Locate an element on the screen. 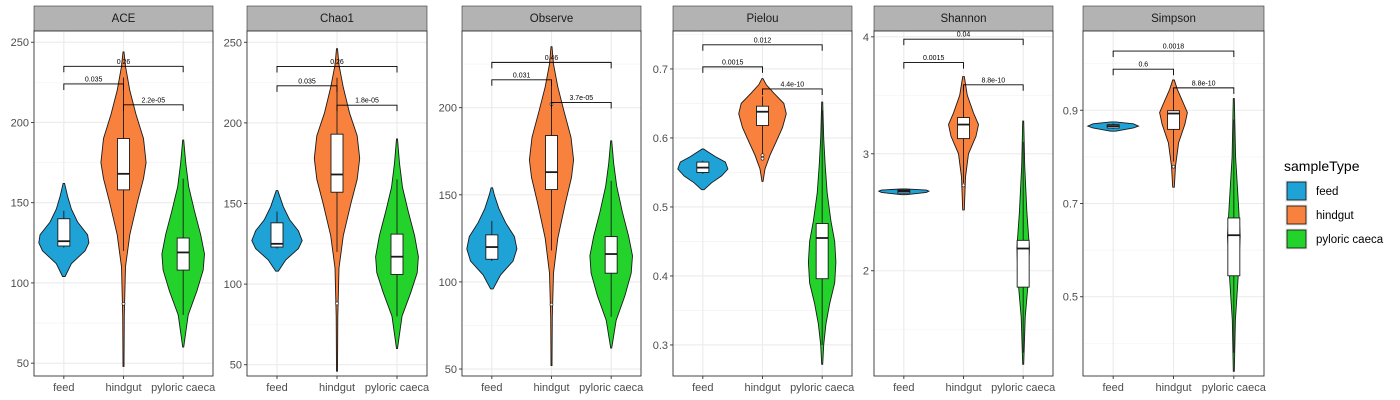 The height and width of the screenshot is (400, 1400). legend-label: feed is located at coordinates (1327, 192).